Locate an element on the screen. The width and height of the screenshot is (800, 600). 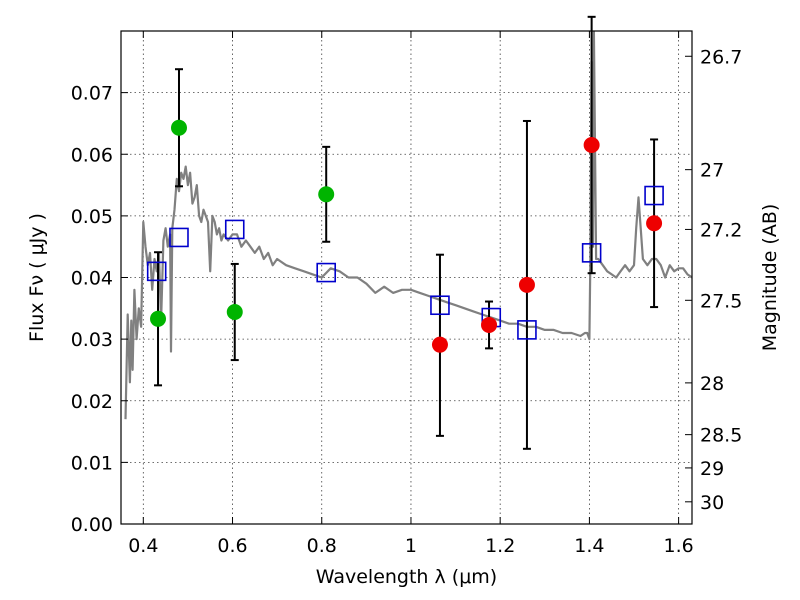
x-tick-label: 0.4 is located at coordinates (143, 546).